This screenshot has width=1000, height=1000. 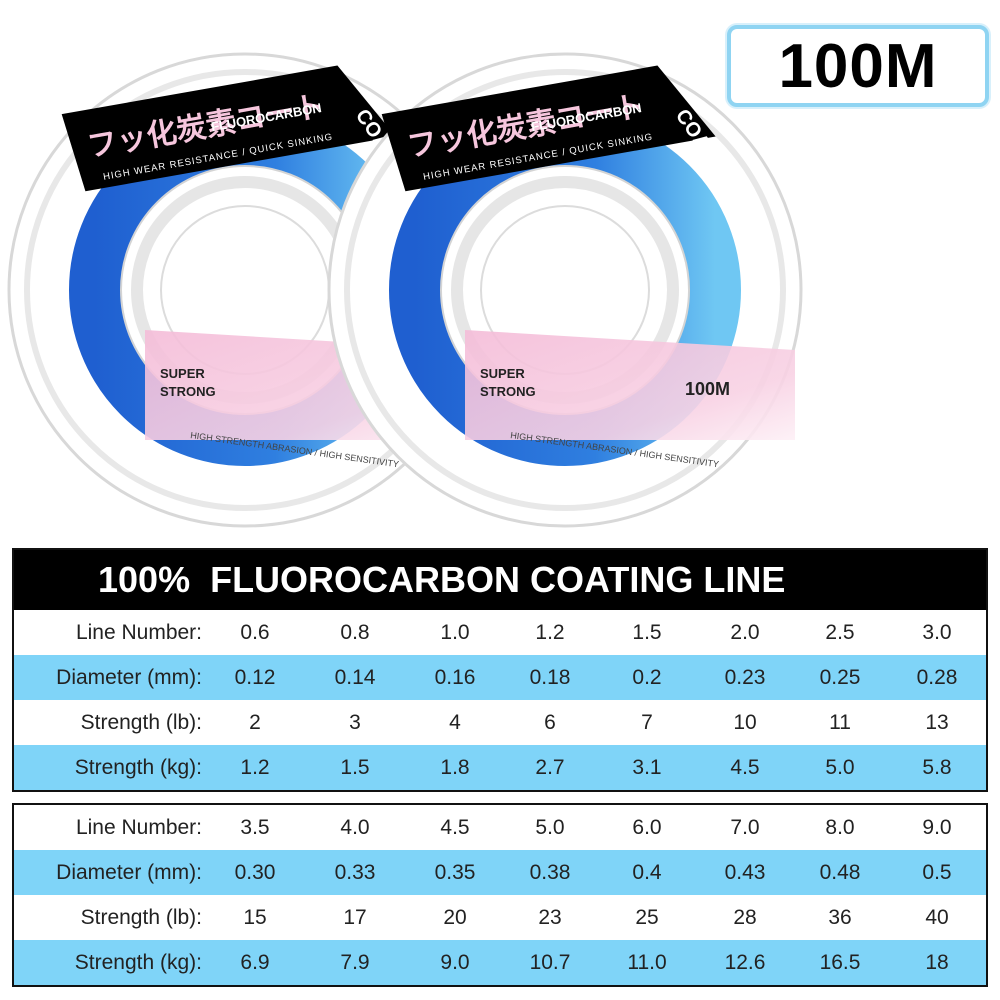 What do you see at coordinates (745, 917) in the screenshot?
I see `table-cell: 28` at bounding box center [745, 917].